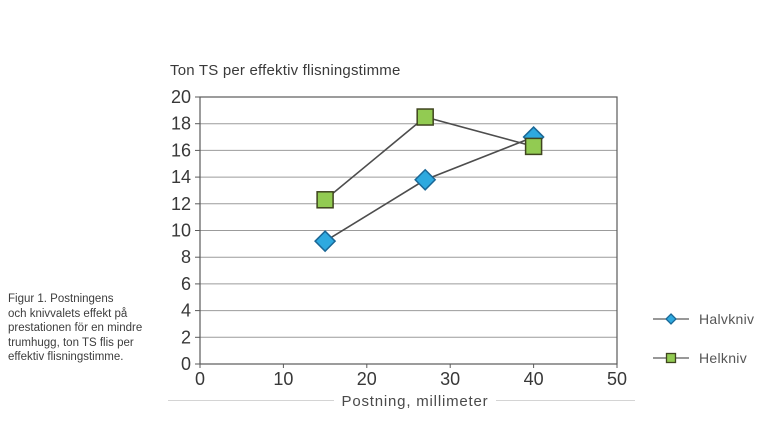 This screenshot has height=432, width=768. What do you see at coordinates (186, 364) in the screenshot?
I see `y-tick-label: 0` at bounding box center [186, 364].